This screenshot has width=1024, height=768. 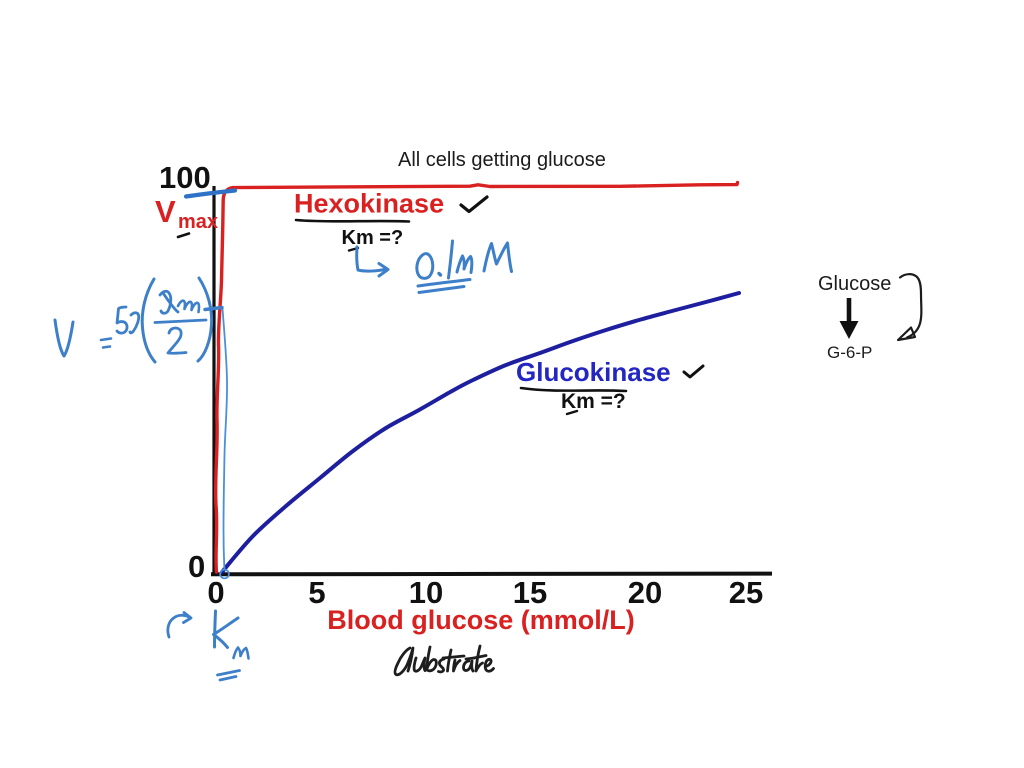 I want to click on svg-text: max, so click(x=198, y=222).